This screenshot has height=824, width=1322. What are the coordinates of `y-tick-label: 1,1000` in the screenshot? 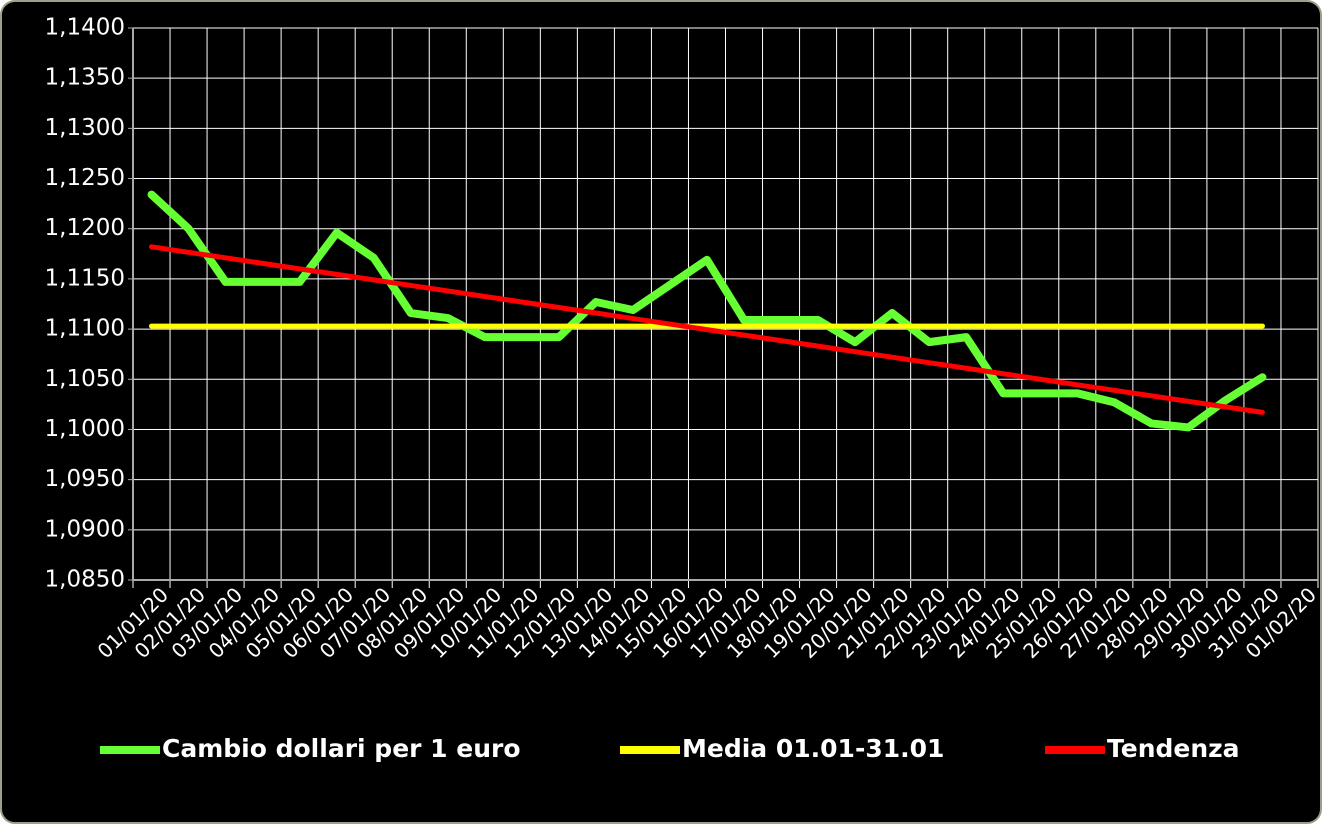 It's located at (85, 429).